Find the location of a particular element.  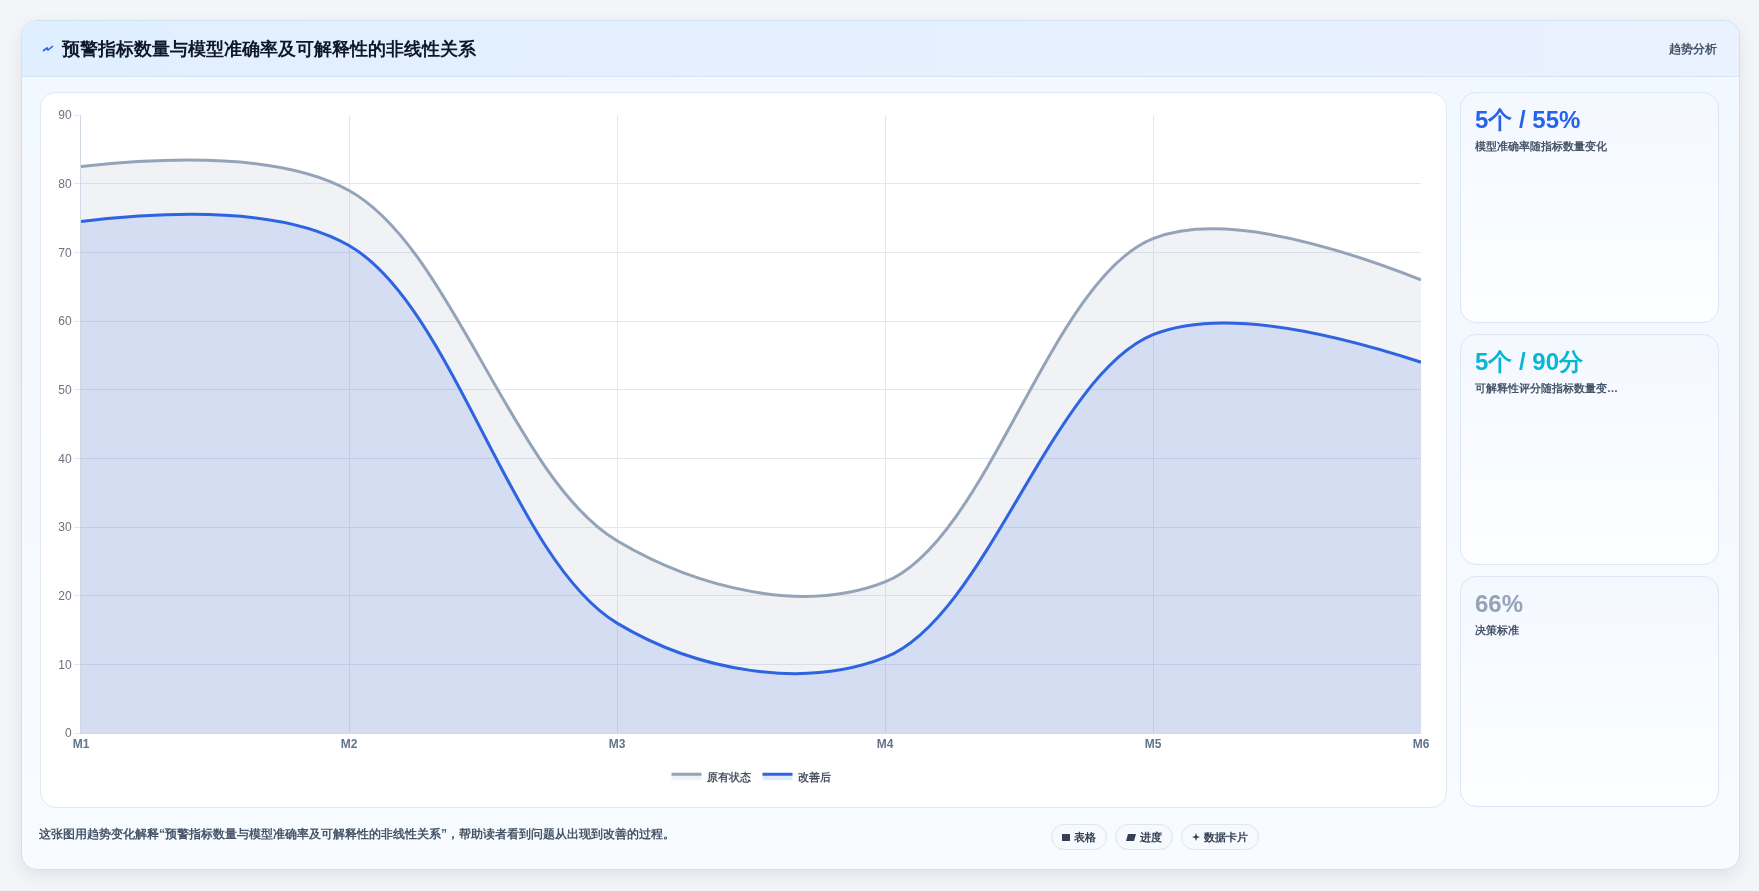

text: 5个 / 90分 is located at coordinates (1529, 362).